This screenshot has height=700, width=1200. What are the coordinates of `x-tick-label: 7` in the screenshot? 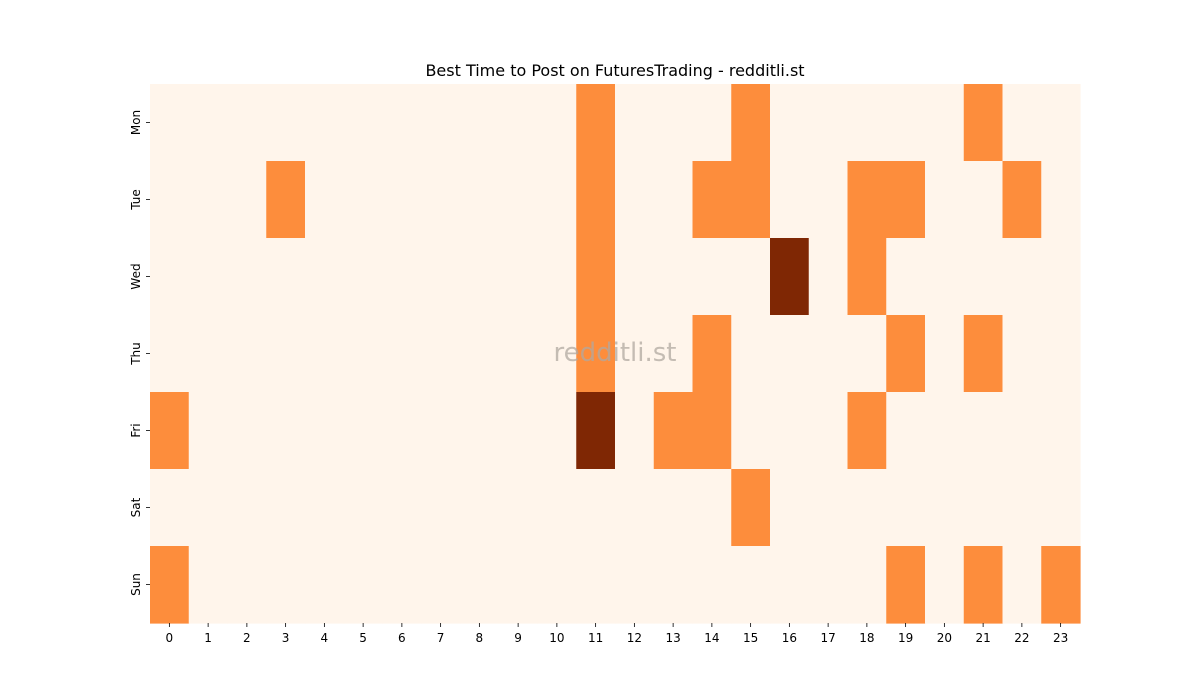 It's located at (441, 638).